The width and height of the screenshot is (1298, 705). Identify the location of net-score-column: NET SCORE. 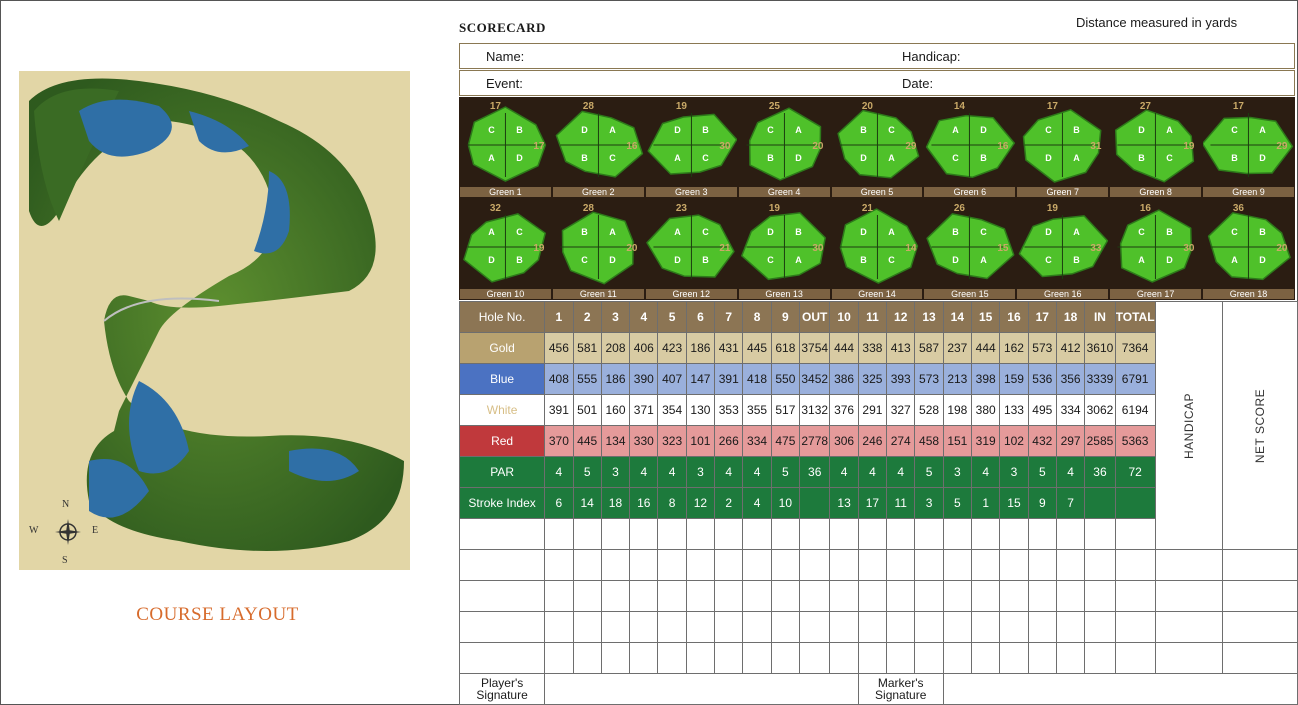
(1259, 425).